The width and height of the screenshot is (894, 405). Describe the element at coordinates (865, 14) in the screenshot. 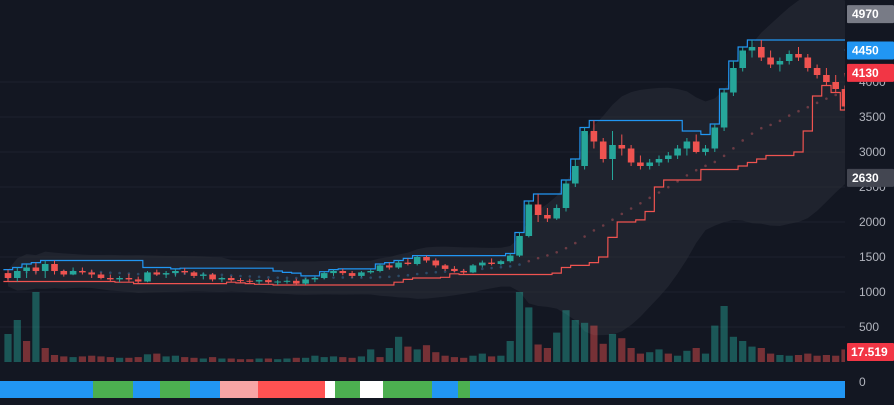

I see `price-tag-label: 4970` at that location.